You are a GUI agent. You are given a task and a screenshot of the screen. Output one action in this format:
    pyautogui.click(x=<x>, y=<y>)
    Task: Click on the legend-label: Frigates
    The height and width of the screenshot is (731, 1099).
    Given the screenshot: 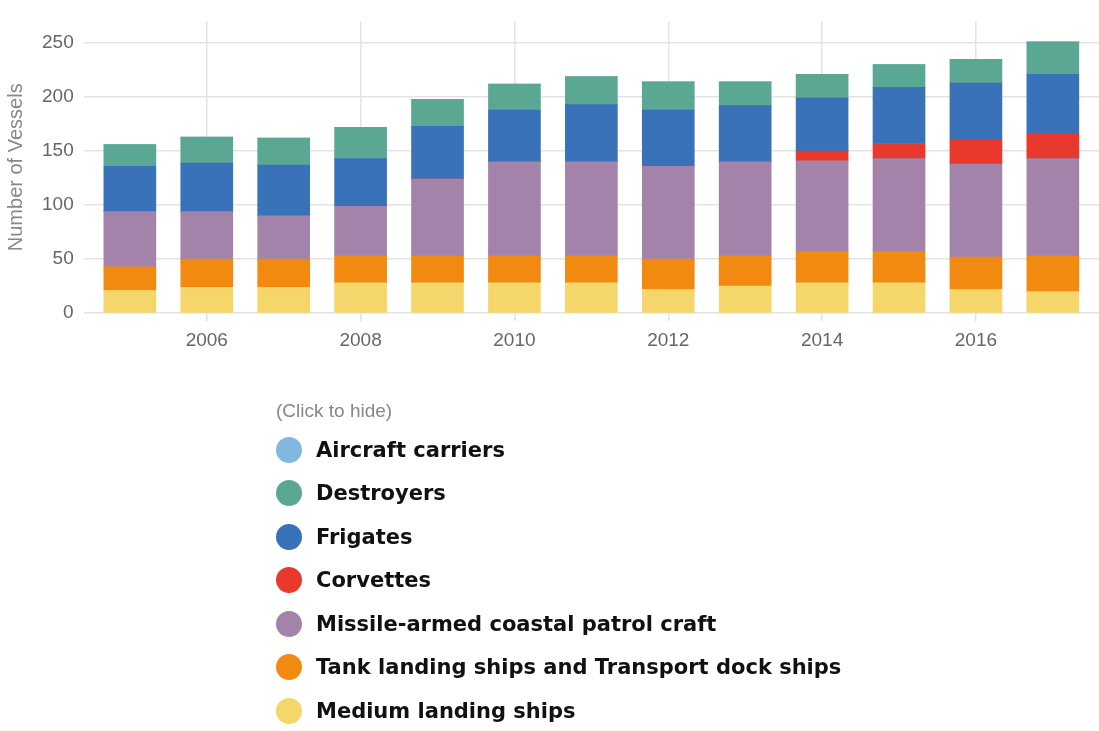 What is the action you would take?
    pyautogui.click(x=364, y=536)
    